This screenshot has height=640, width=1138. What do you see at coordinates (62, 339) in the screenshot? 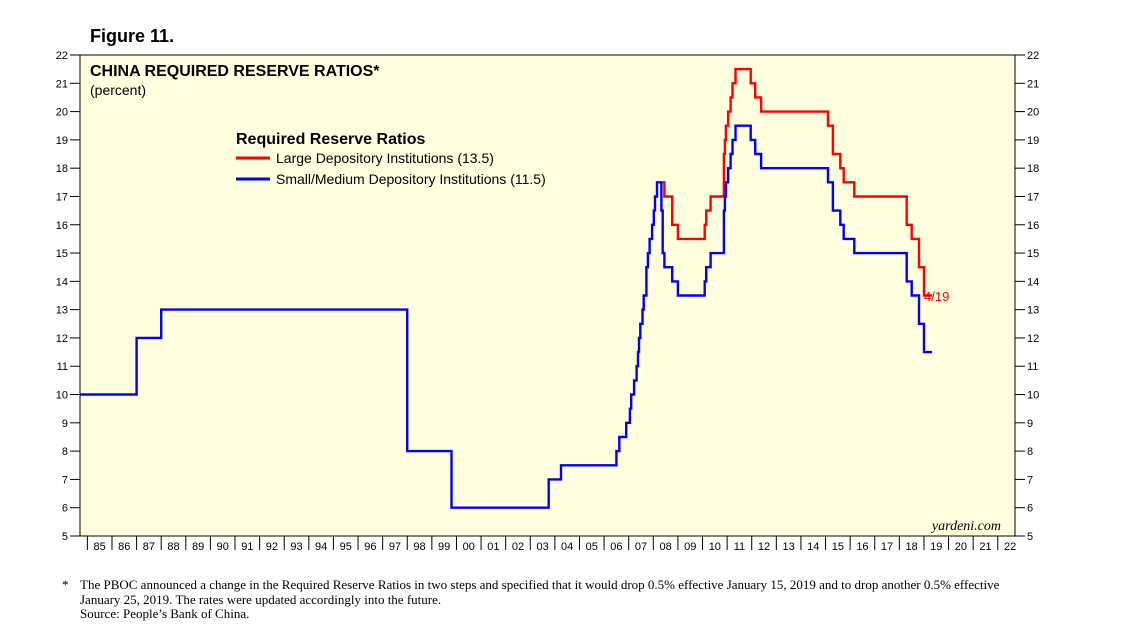
I see `y-tick-label-left: 12` at bounding box center [62, 339].